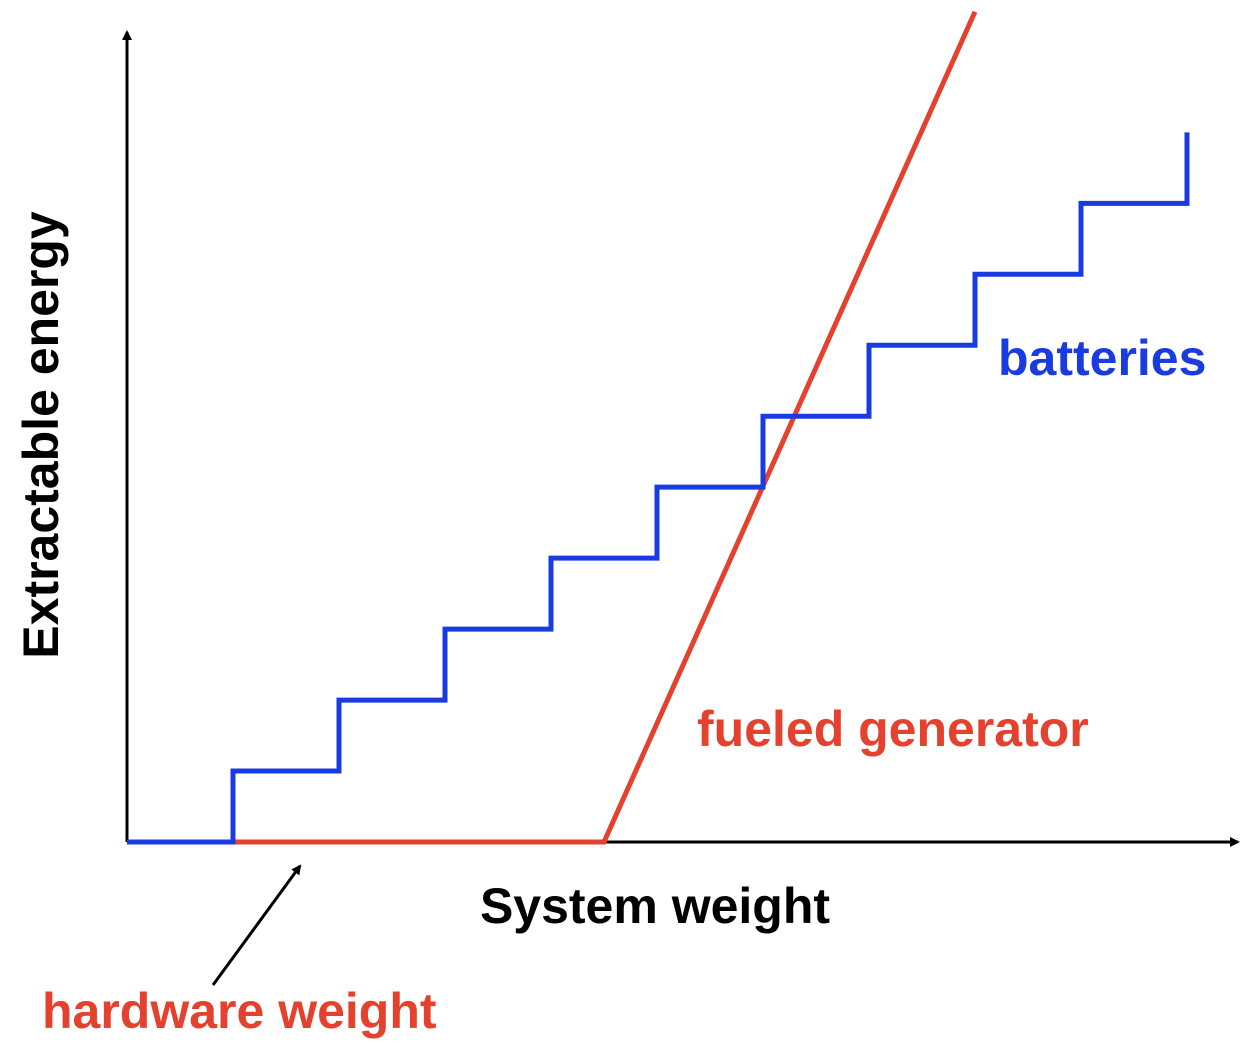 The height and width of the screenshot is (1047, 1247). I want to click on y-axis-label: Extractable energy, so click(41, 435).